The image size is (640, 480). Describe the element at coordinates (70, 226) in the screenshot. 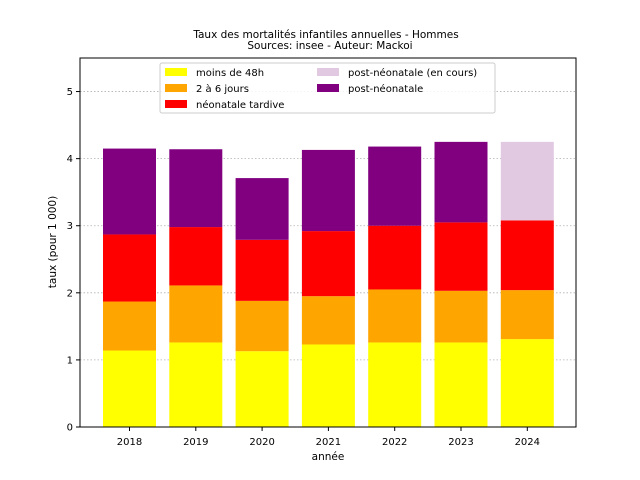

I see `y-tick-label: 3` at that location.